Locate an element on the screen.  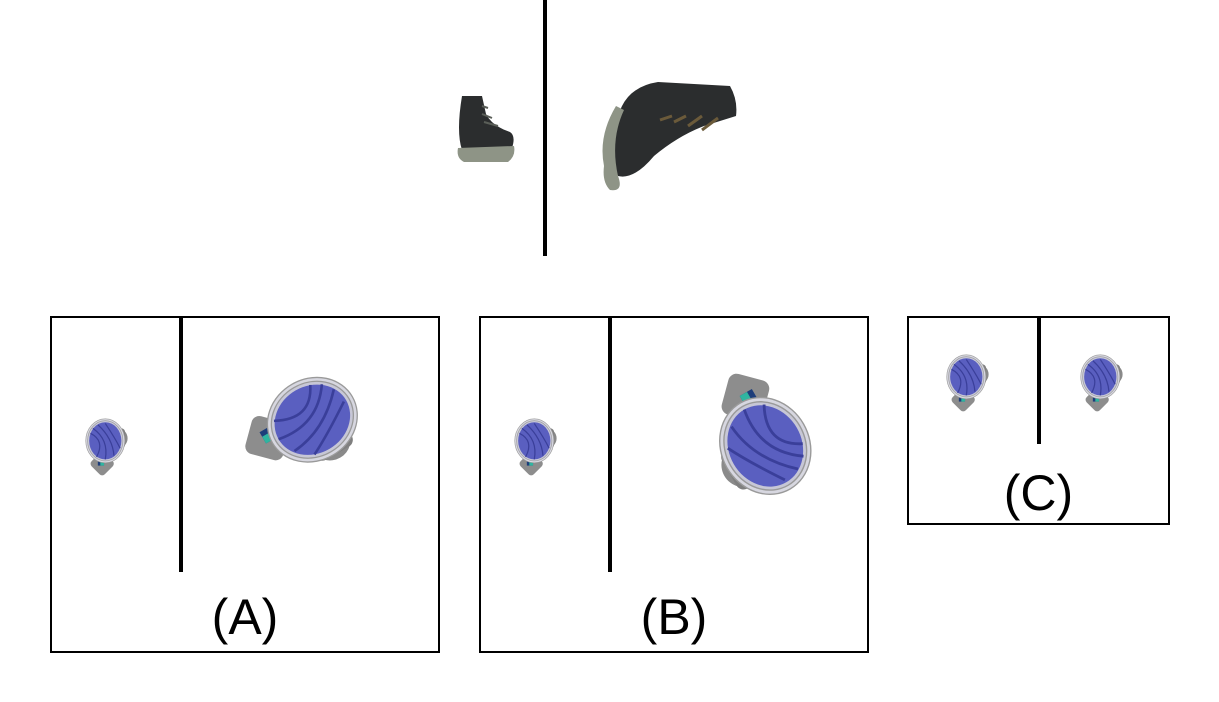
boot-large-rotated-icon is located at coordinates (669, 136).